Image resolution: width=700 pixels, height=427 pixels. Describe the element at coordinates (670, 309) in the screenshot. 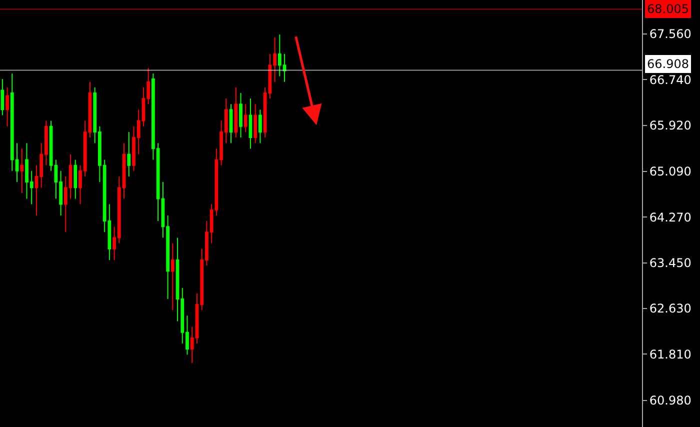

I see `y-tick-label: 62.630` at that location.